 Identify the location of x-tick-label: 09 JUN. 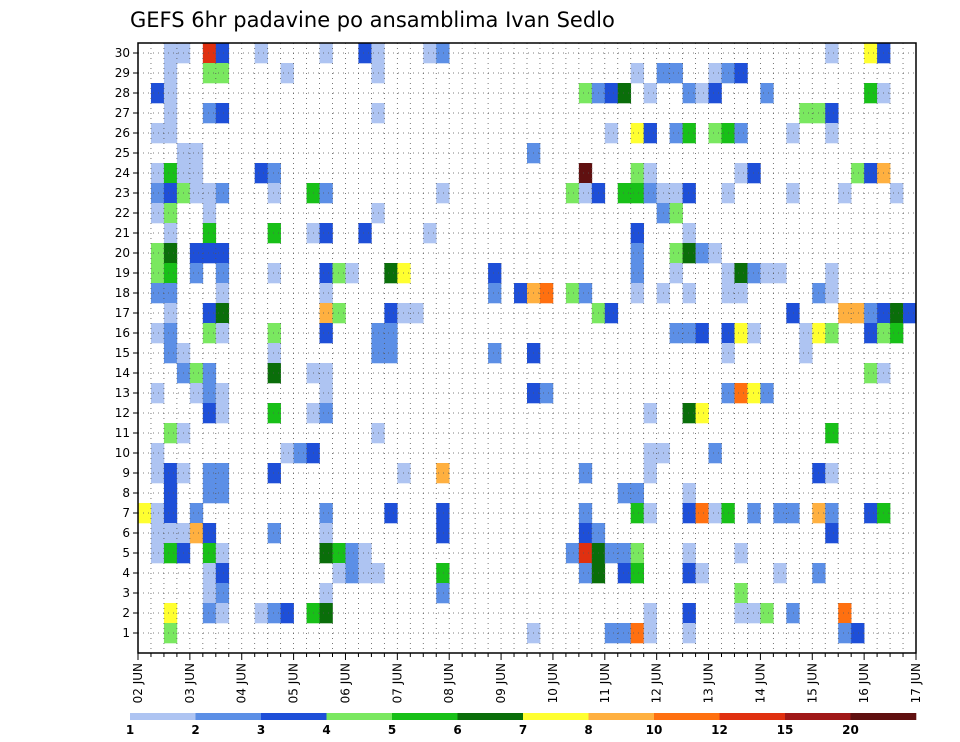
(501, 683).